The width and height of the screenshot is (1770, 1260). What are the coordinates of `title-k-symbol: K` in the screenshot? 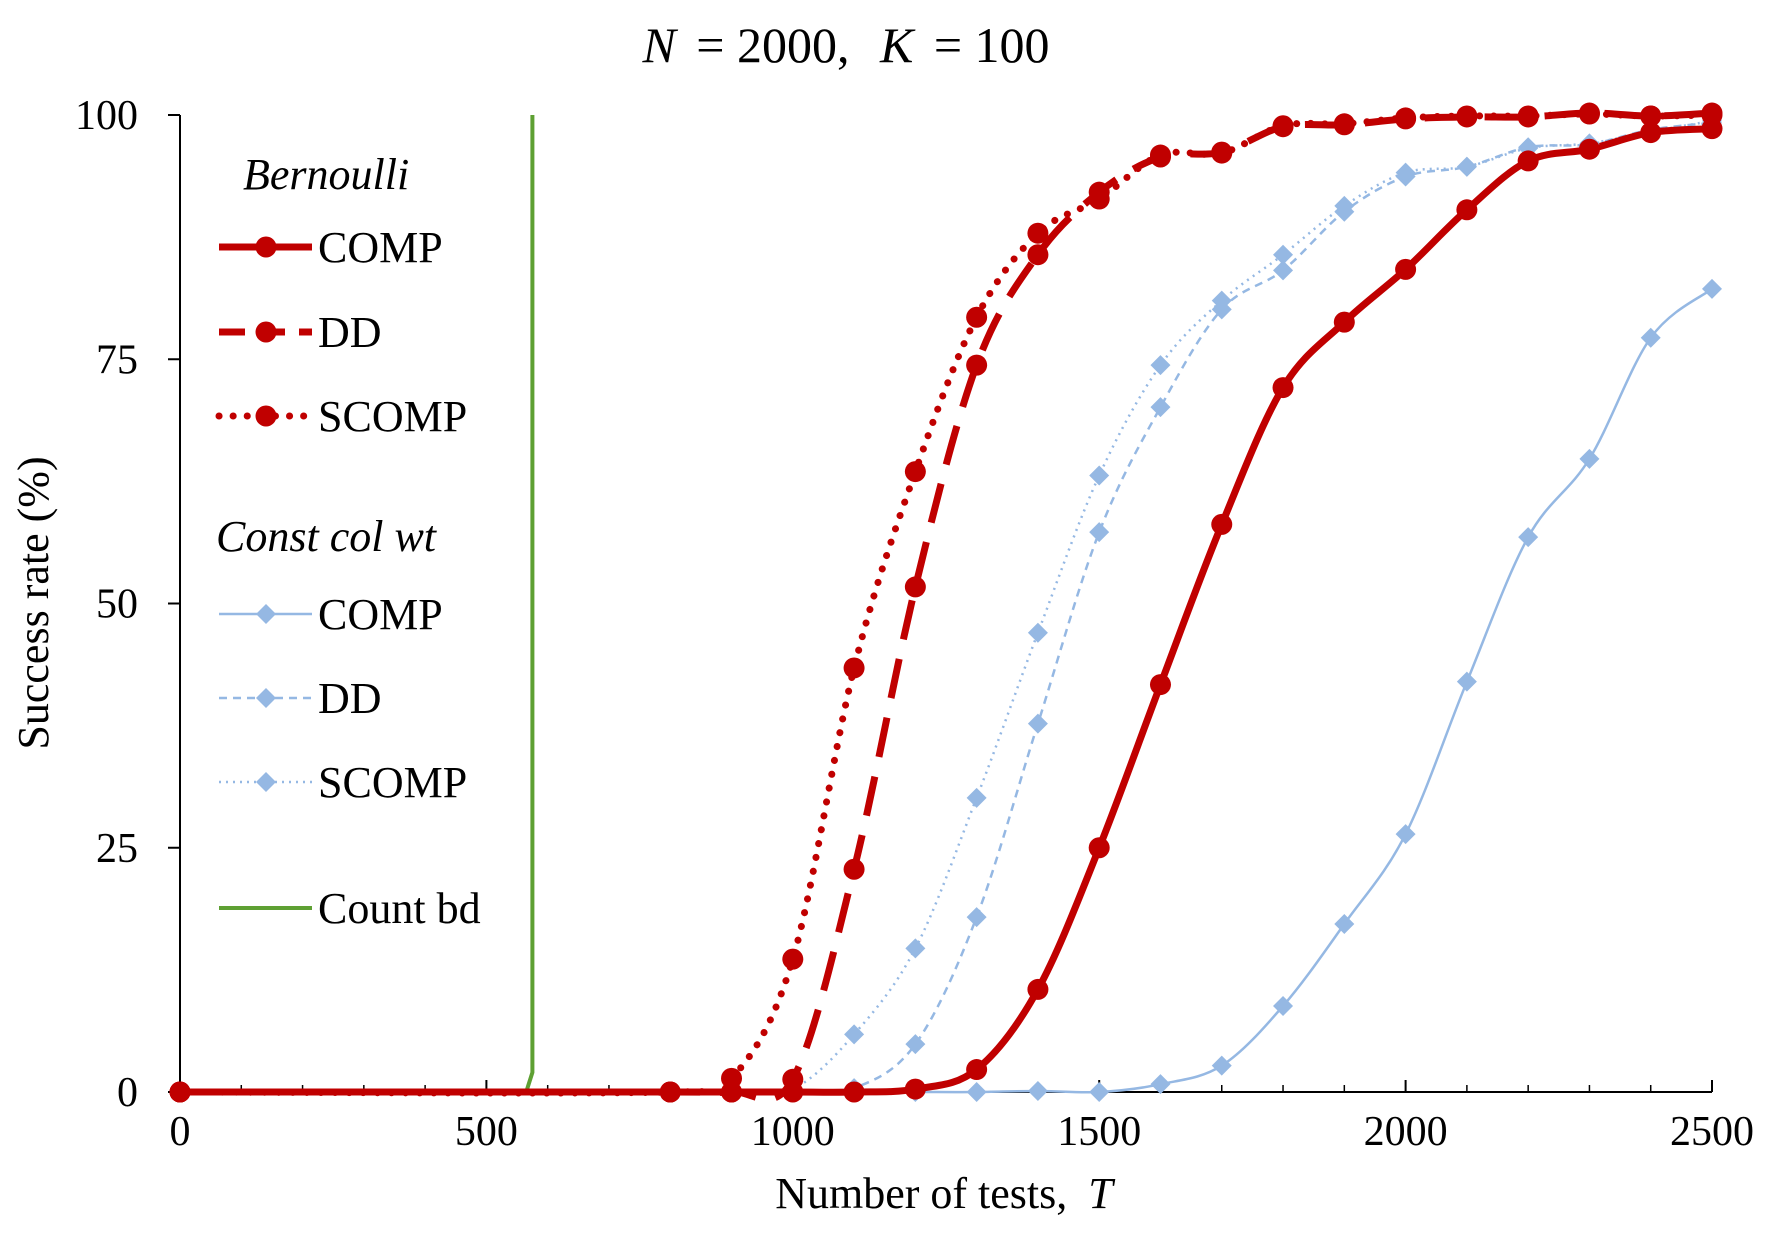 It's located at (897, 45).